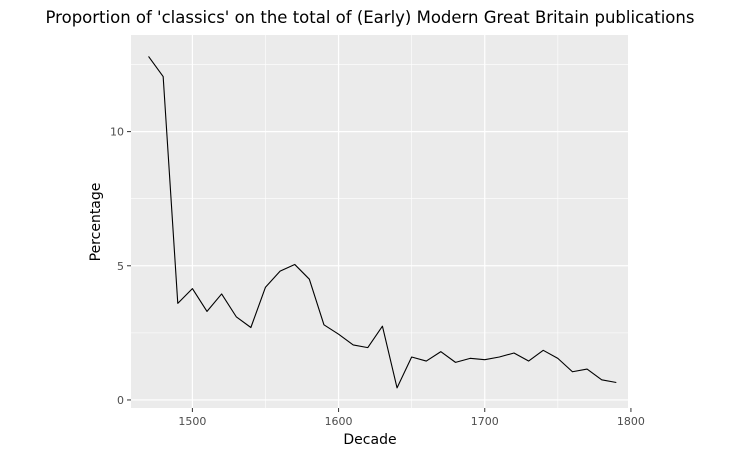 Image resolution: width=741 pixels, height=456 pixels. Describe the element at coordinates (117, 132) in the screenshot. I see `y-tick-label: 10` at that location.